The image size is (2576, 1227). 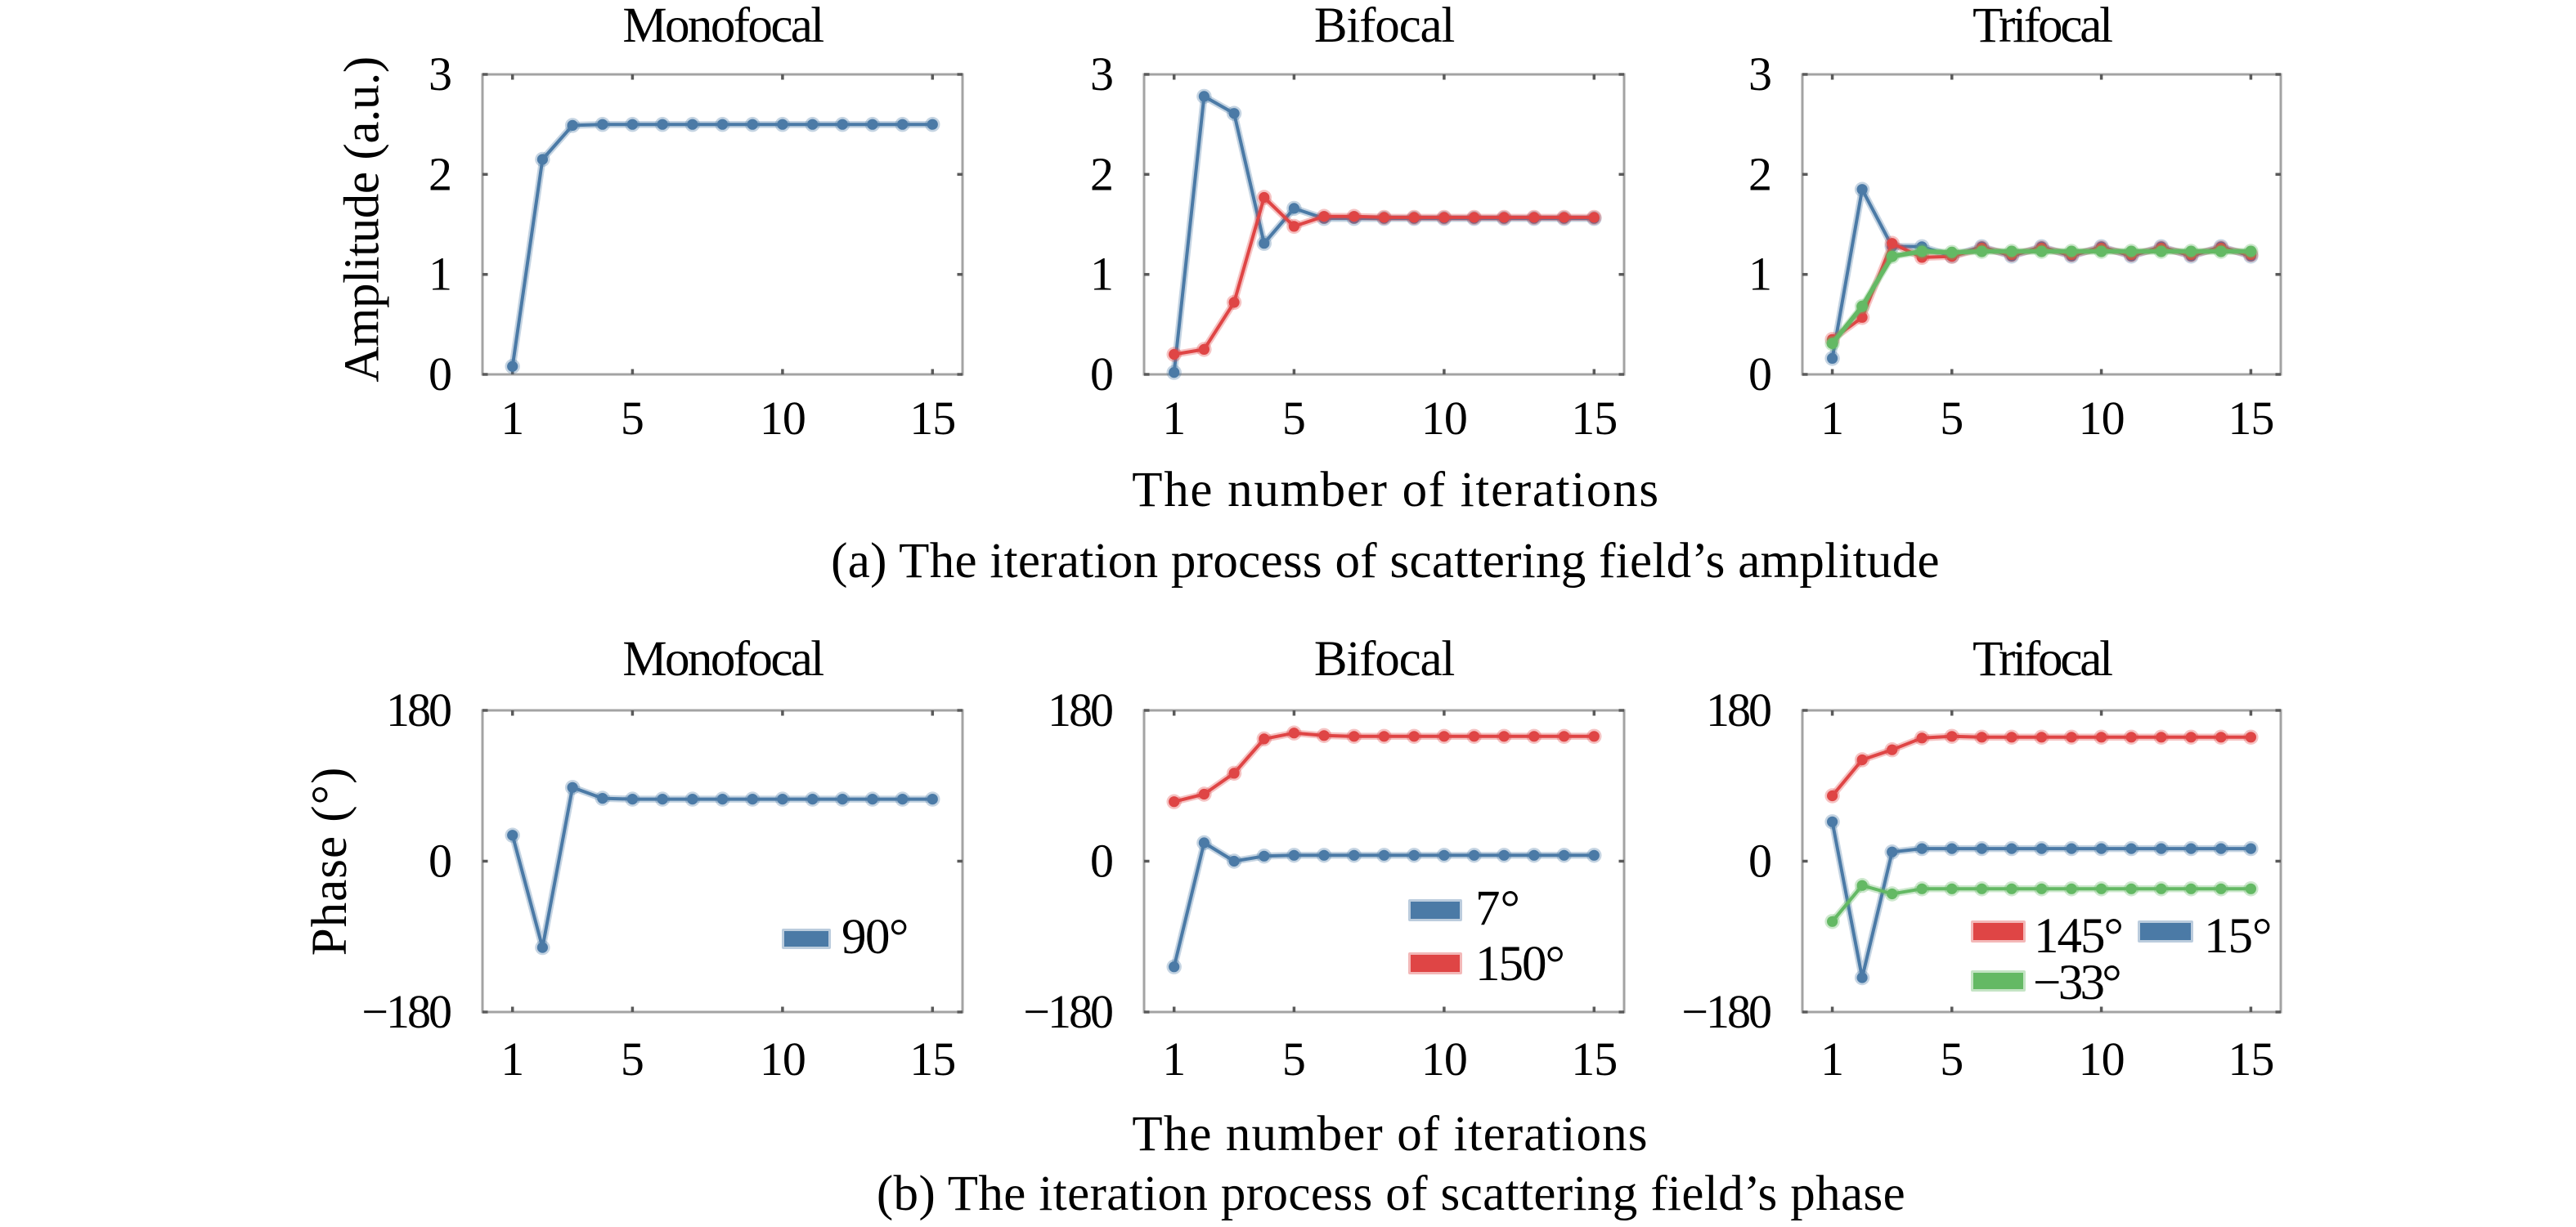 What do you see at coordinates (1519, 964) in the screenshot?
I see `svg-text: 150°` at bounding box center [1519, 964].